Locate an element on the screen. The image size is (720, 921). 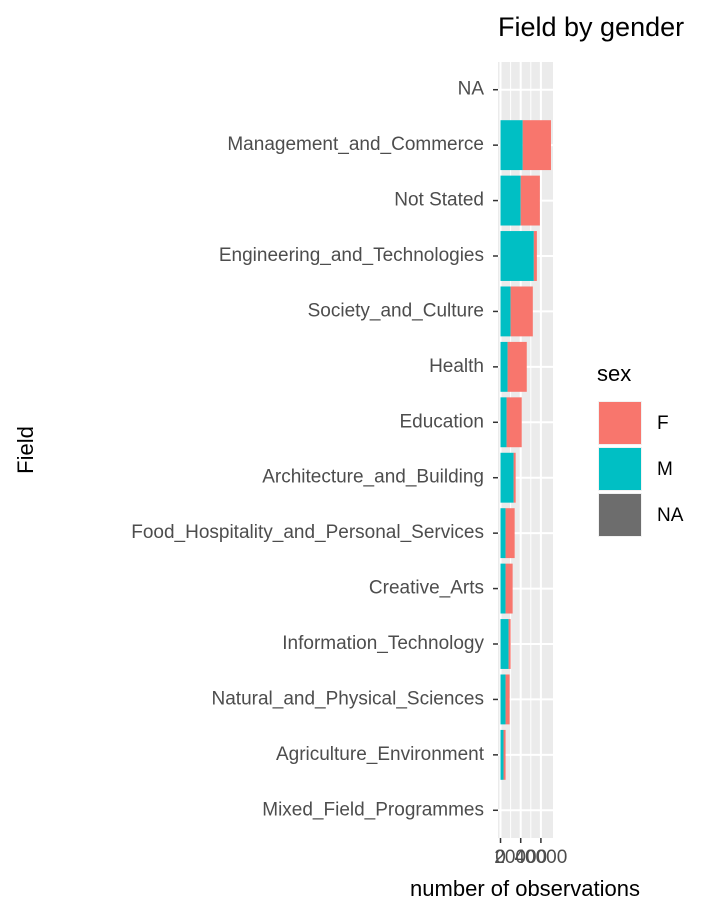
y-tick-label: Not Stated is located at coordinates (439, 200).